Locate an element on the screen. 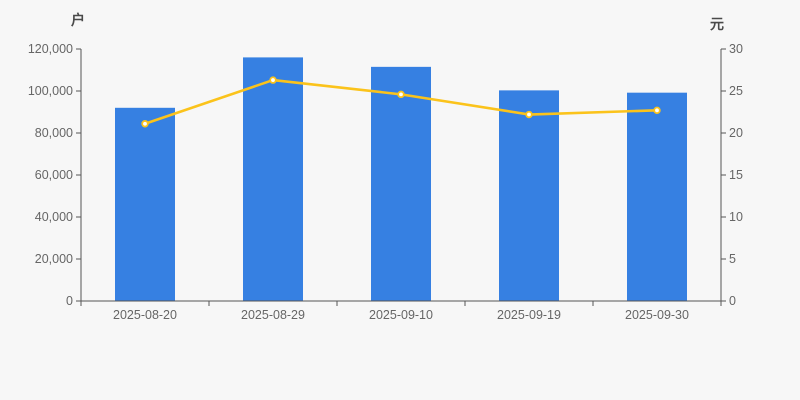 The height and width of the screenshot is (400, 800). right-axis-tick-label: 10 is located at coordinates (736, 217).